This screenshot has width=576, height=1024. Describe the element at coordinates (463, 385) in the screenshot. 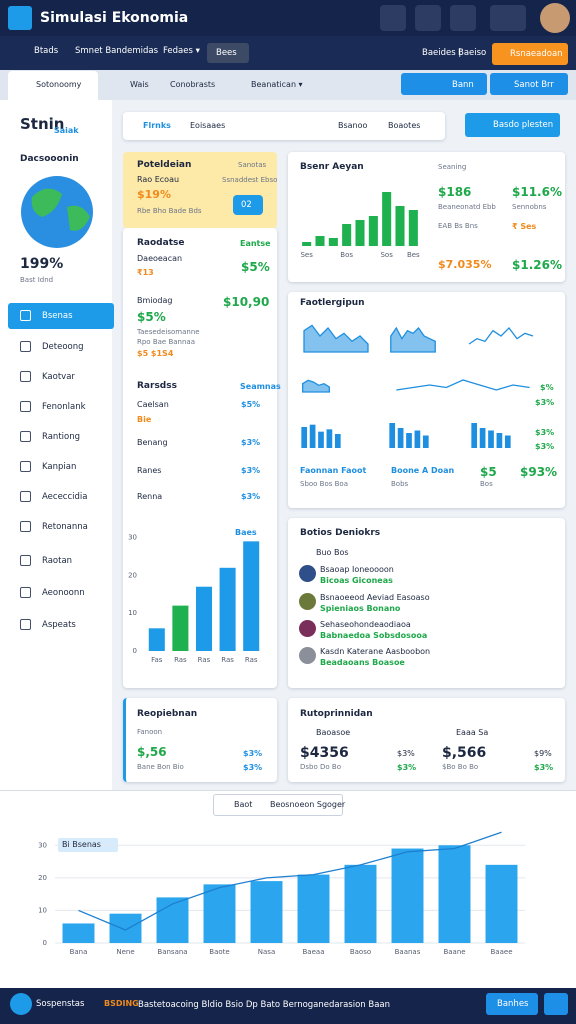

I see `line` at that location.